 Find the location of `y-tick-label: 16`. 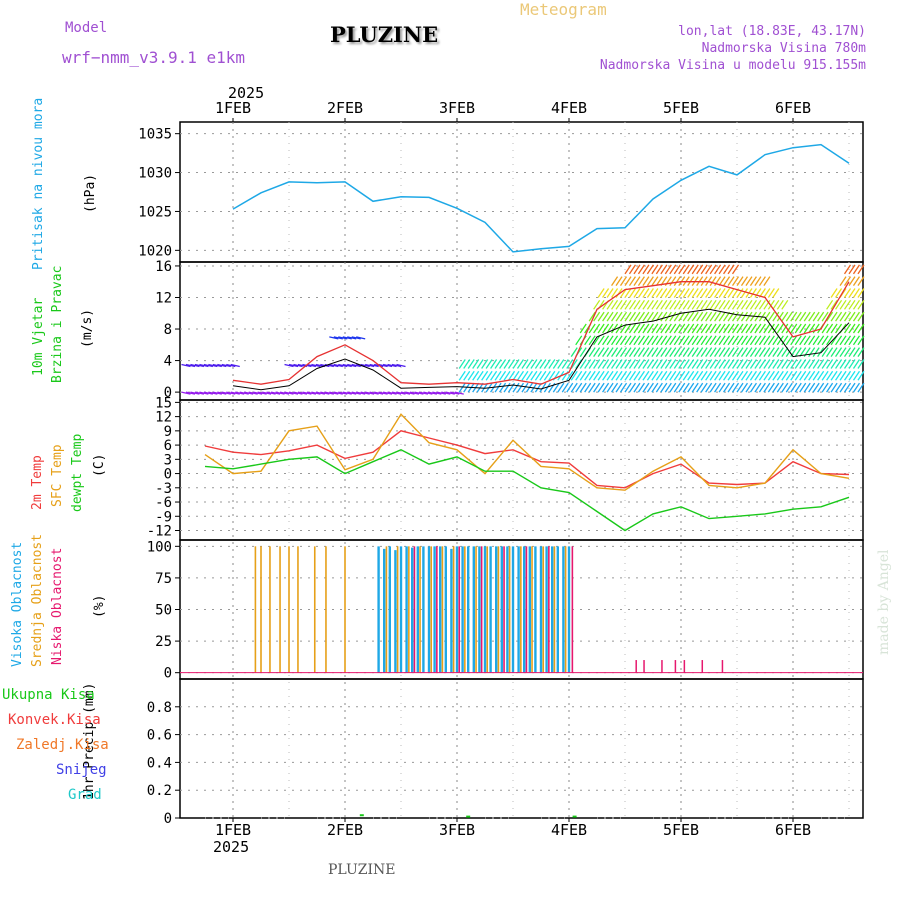

y-tick-label: 16 is located at coordinates (163, 267).